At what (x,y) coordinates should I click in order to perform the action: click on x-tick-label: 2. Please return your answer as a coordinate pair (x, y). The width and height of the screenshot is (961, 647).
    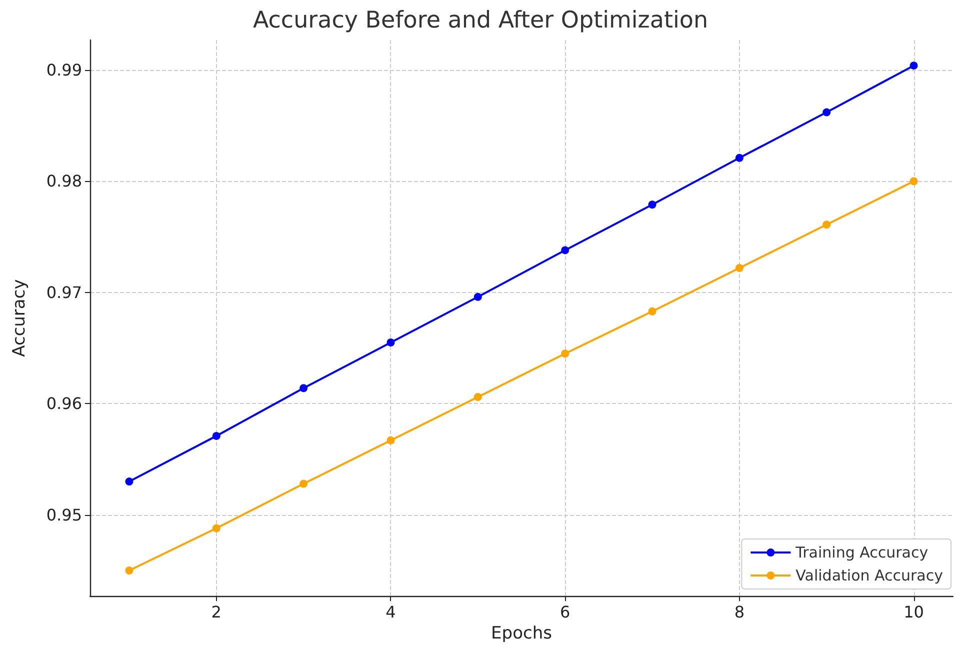
    Looking at the image, I should click on (216, 612).